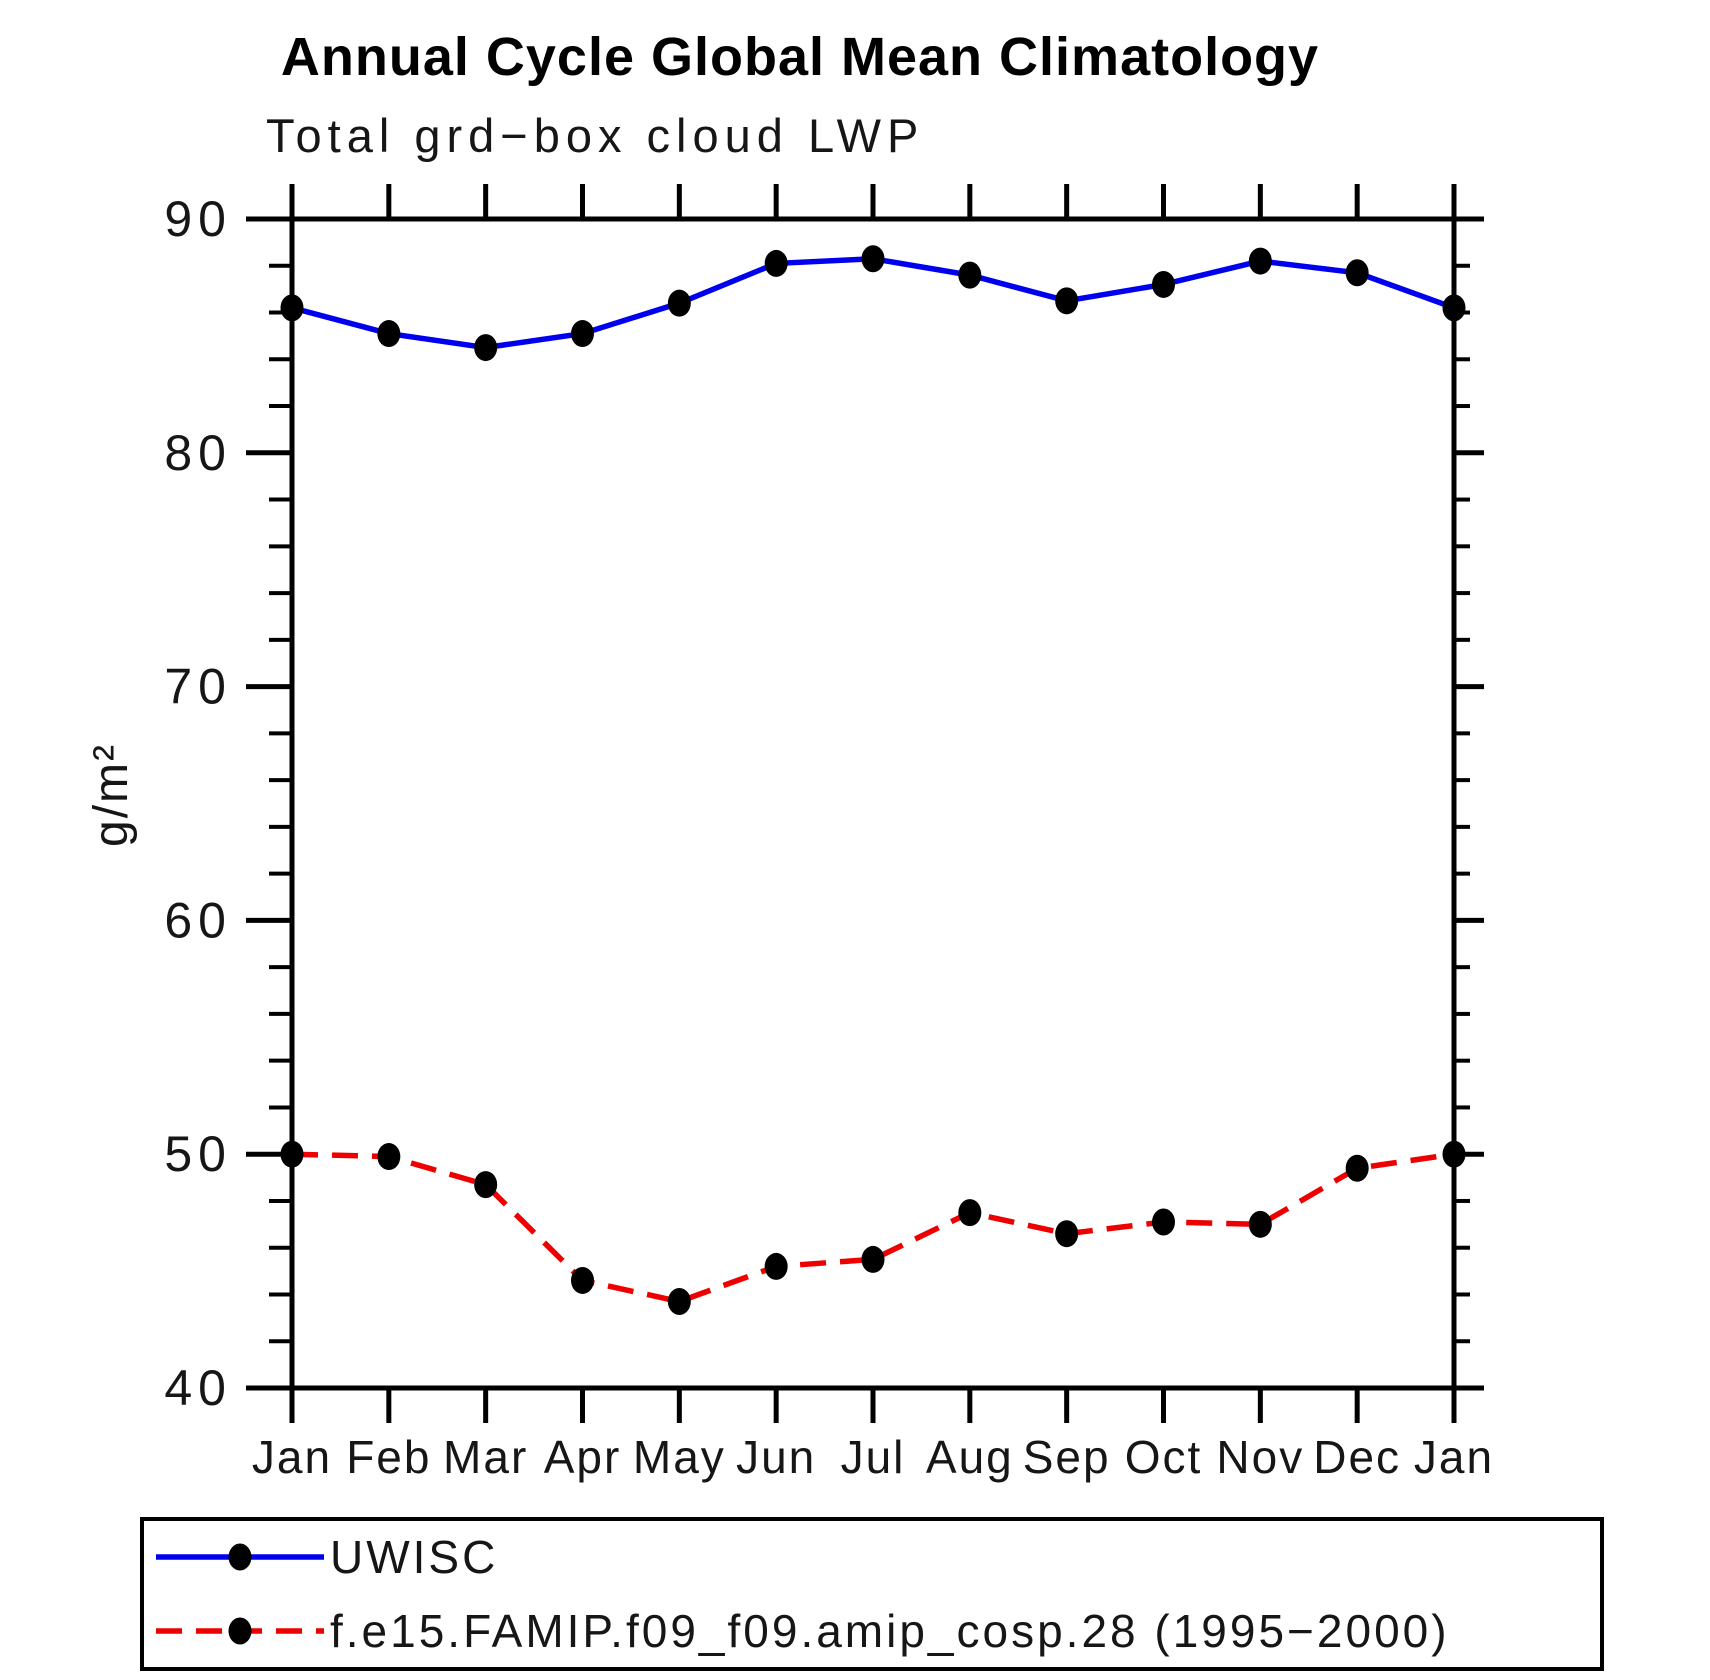 The height and width of the screenshot is (1680, 1710). I want to click on y-tick-label: 60, so click(198, 920).